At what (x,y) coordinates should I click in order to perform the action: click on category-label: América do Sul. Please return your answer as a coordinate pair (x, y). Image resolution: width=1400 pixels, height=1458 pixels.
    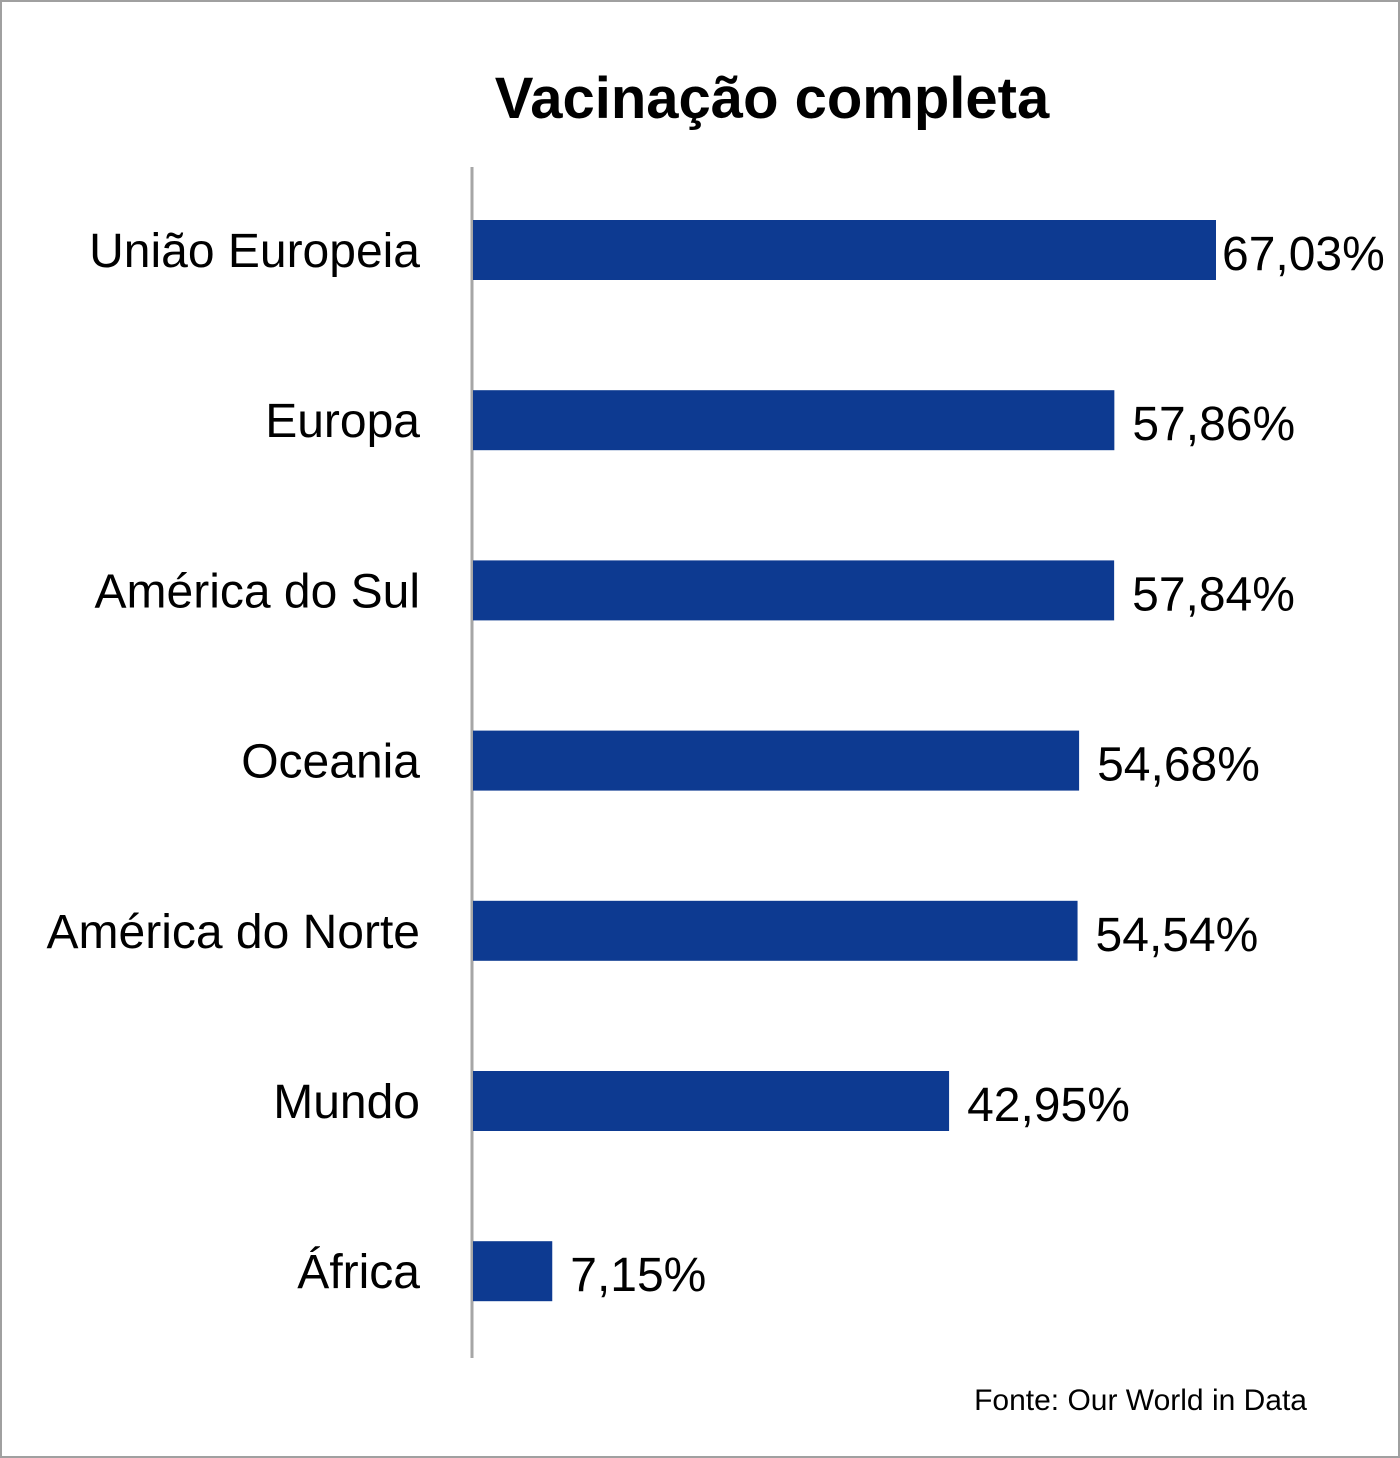
    Looking at the image, I should click on (257, 591).